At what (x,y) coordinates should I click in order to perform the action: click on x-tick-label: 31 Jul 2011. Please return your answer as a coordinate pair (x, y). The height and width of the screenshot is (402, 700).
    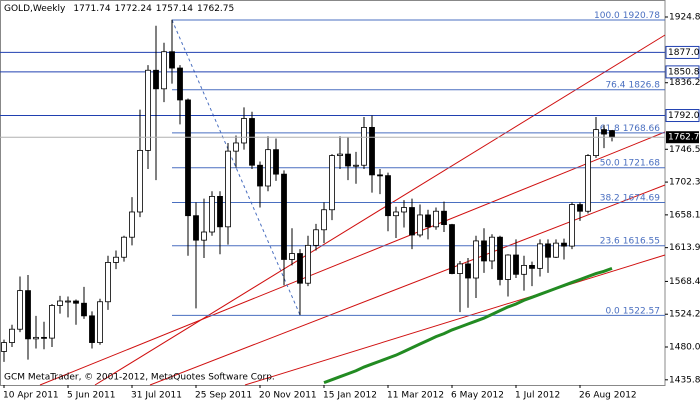
    Looking at the image, I should click on (156, 396).